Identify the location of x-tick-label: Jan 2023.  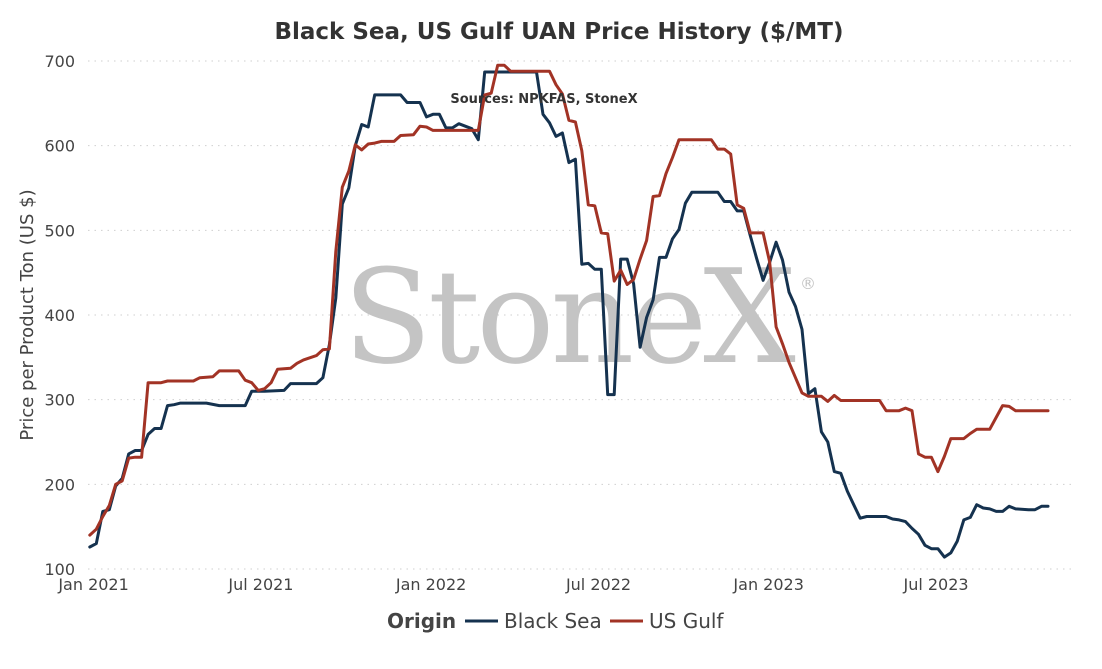
(767, 584).